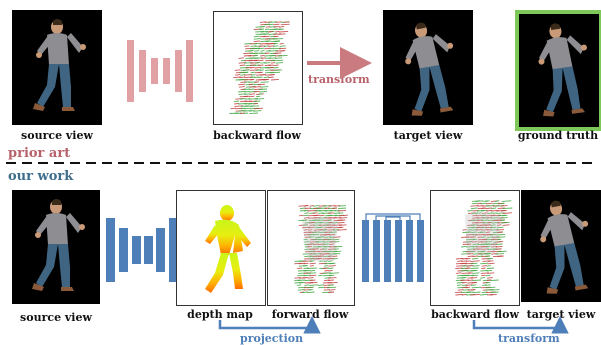 This screenshot has height=345, width=601. I want to click on depth-map-graphic, so click(228, 249).